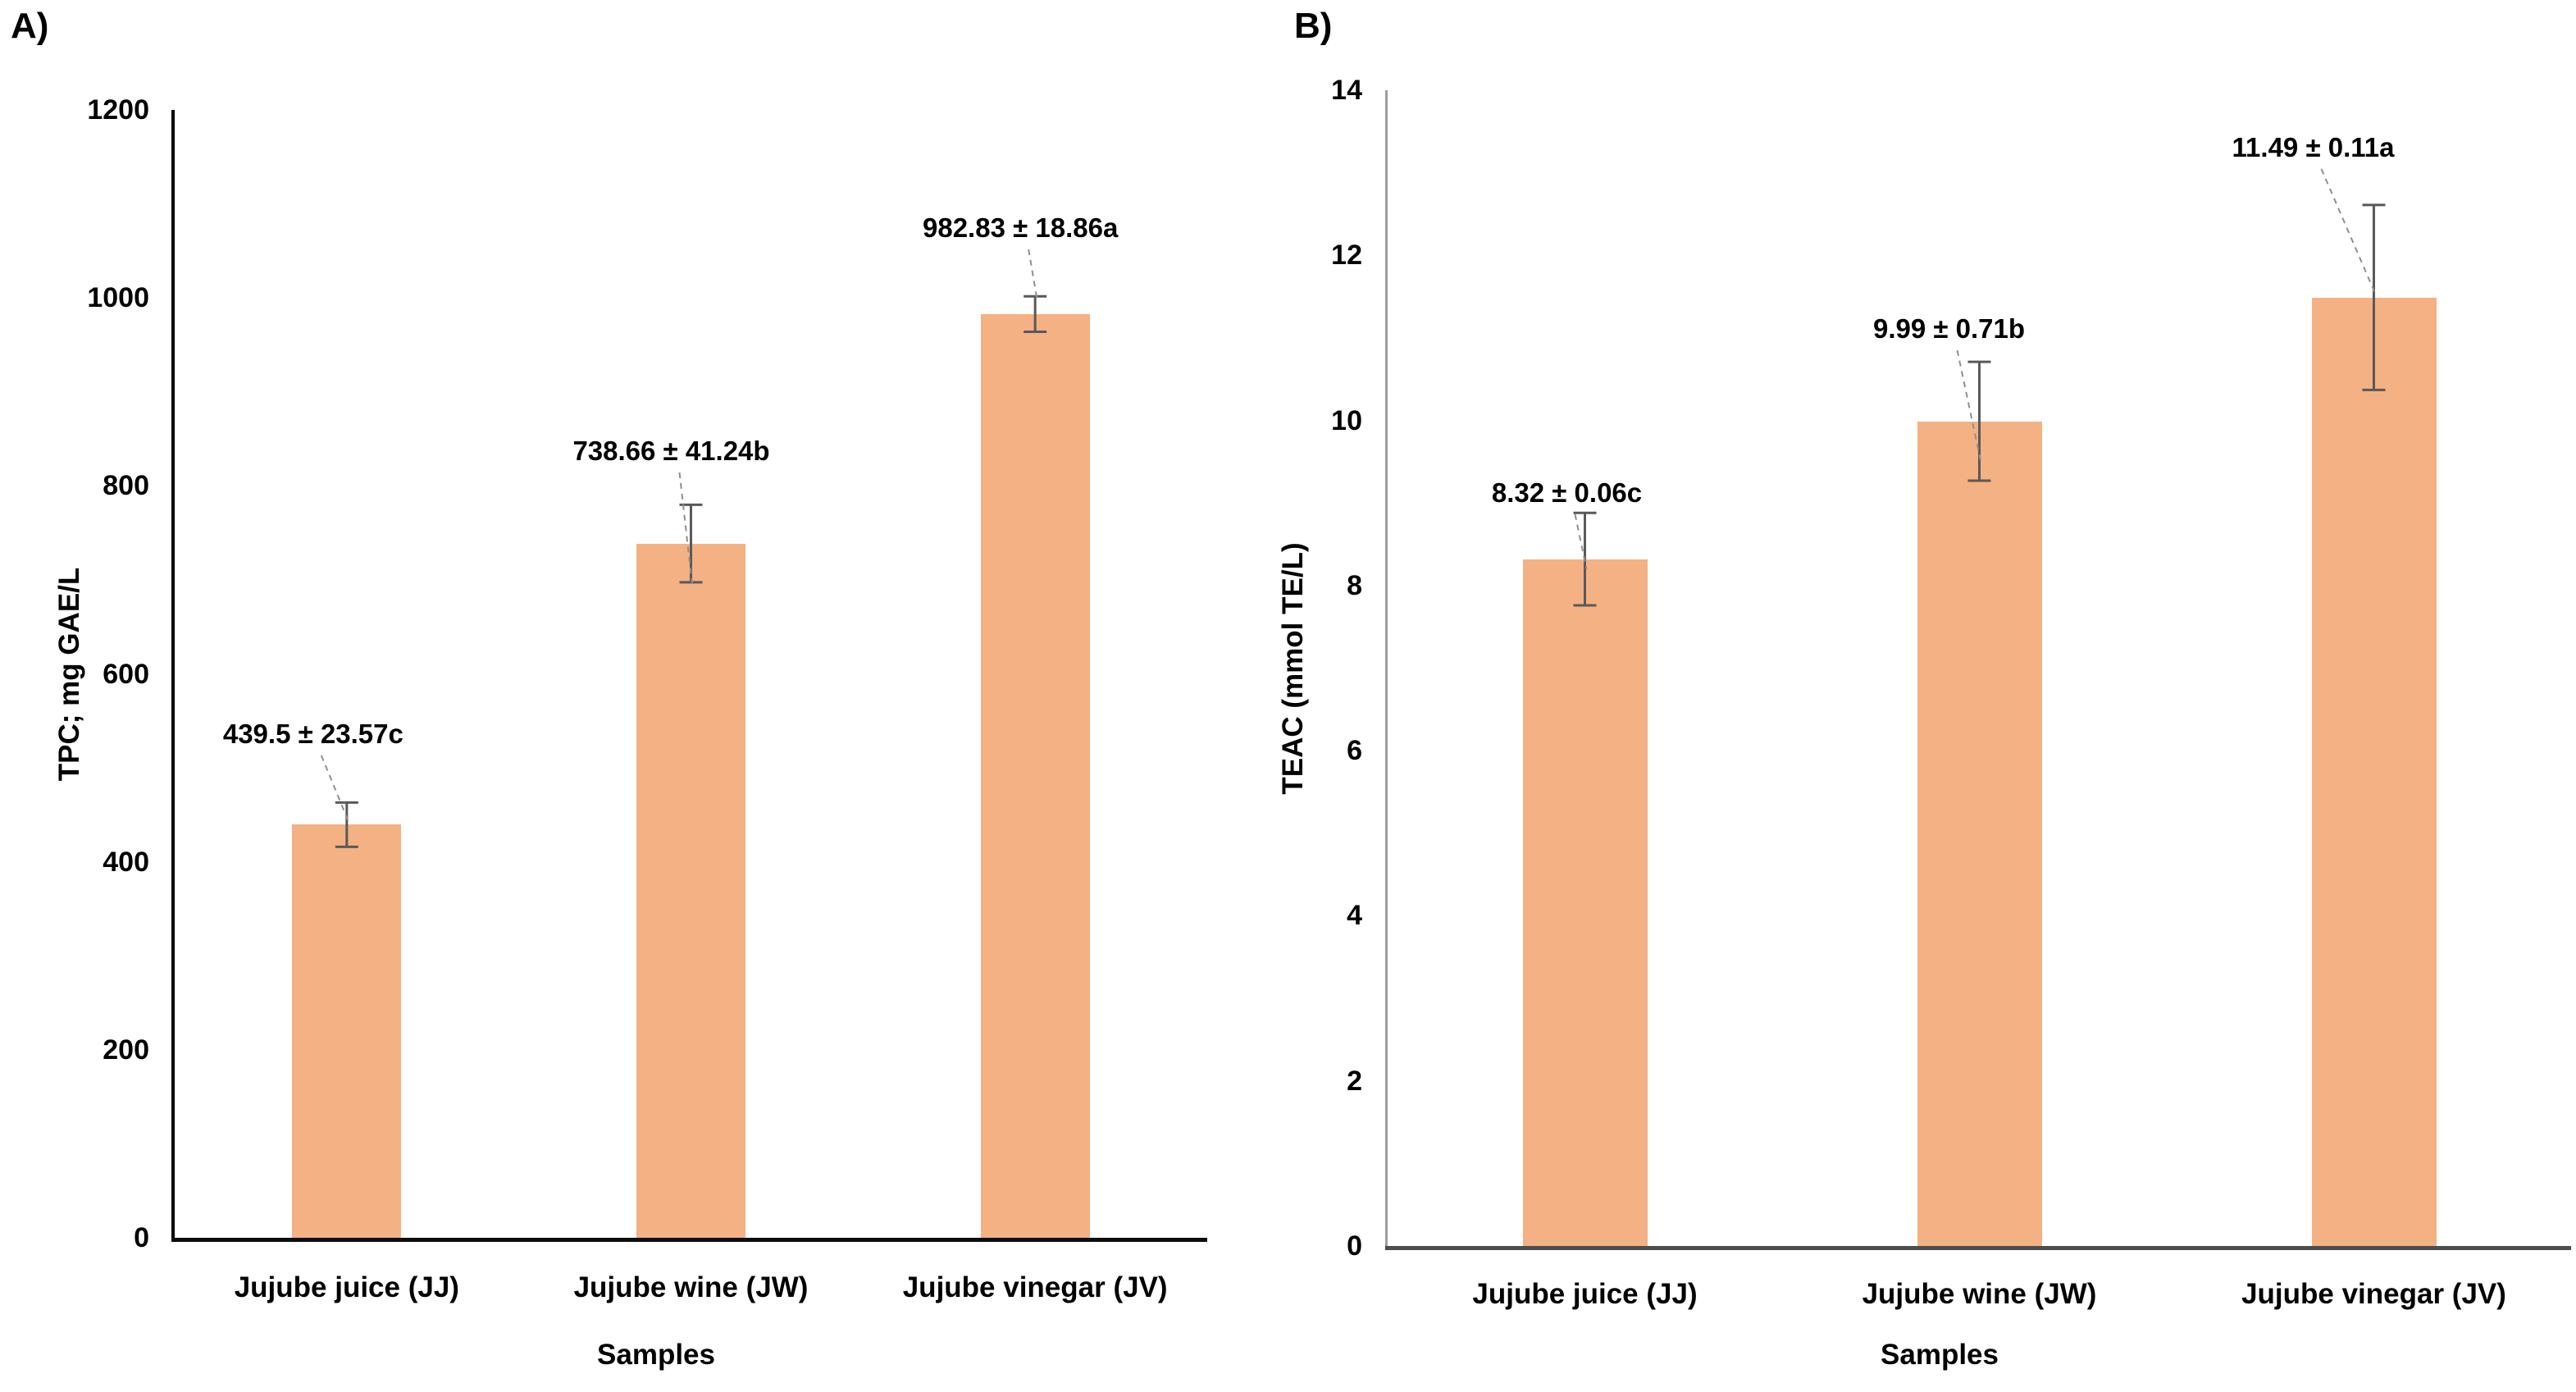 The image size is (2576, 1392). Describe the element at coordinates (118, 110) in the screenshot. I see `ytick-label: 1200` at that location.